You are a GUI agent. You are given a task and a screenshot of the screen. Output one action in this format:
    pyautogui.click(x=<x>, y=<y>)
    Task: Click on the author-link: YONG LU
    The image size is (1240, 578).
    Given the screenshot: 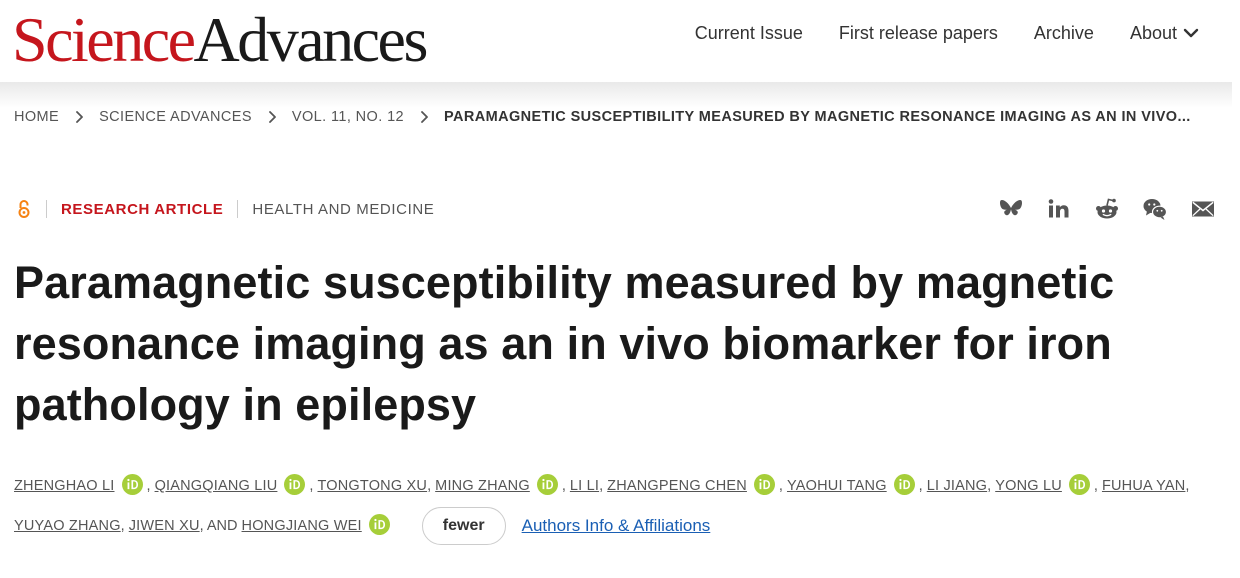 What is the action you would take?
    pyautogui.click(x=1028, y=486)
    